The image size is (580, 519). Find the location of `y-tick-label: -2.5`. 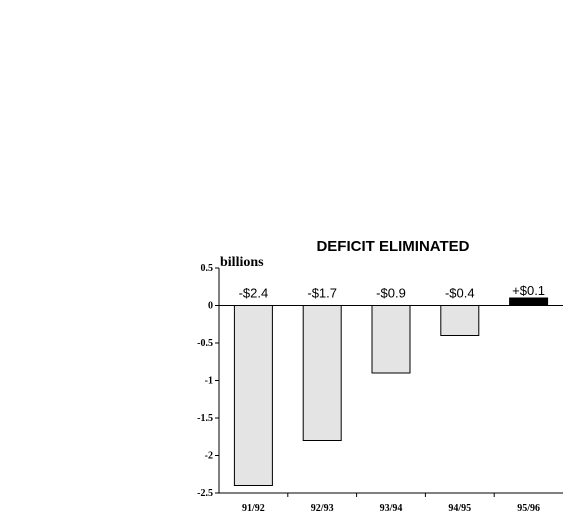

y-tick-label: -2.5 is located at coordinates (205, 493).